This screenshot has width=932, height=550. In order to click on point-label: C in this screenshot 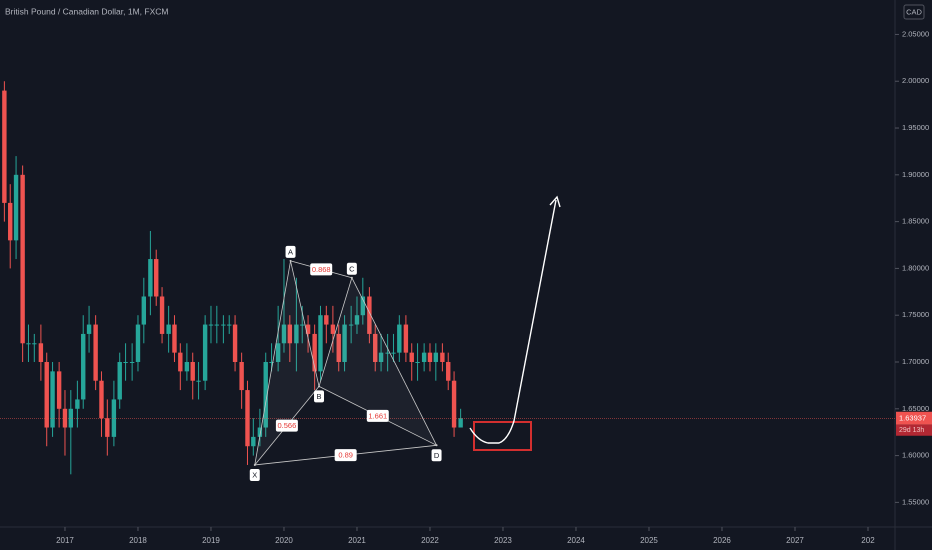, I will do `click(352, 268)`.